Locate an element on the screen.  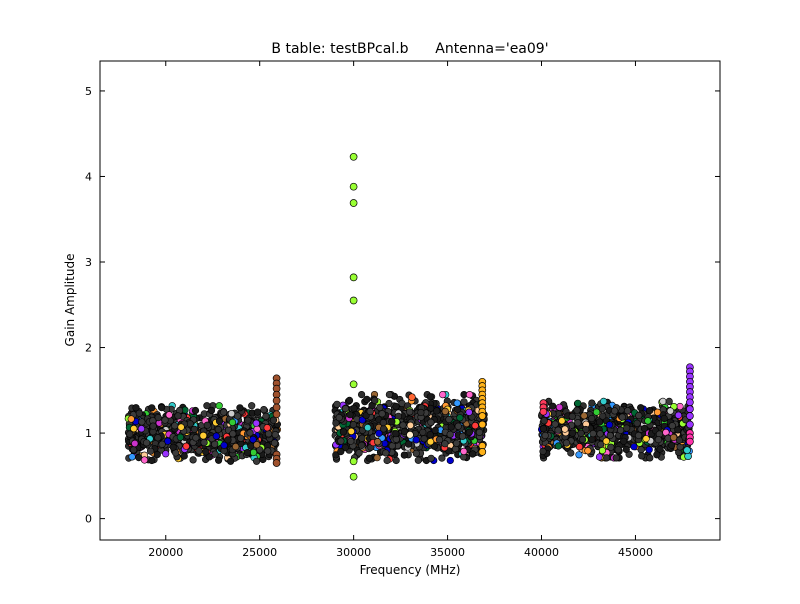
y-tick-label: 1 is located at coordinates (88, 433).